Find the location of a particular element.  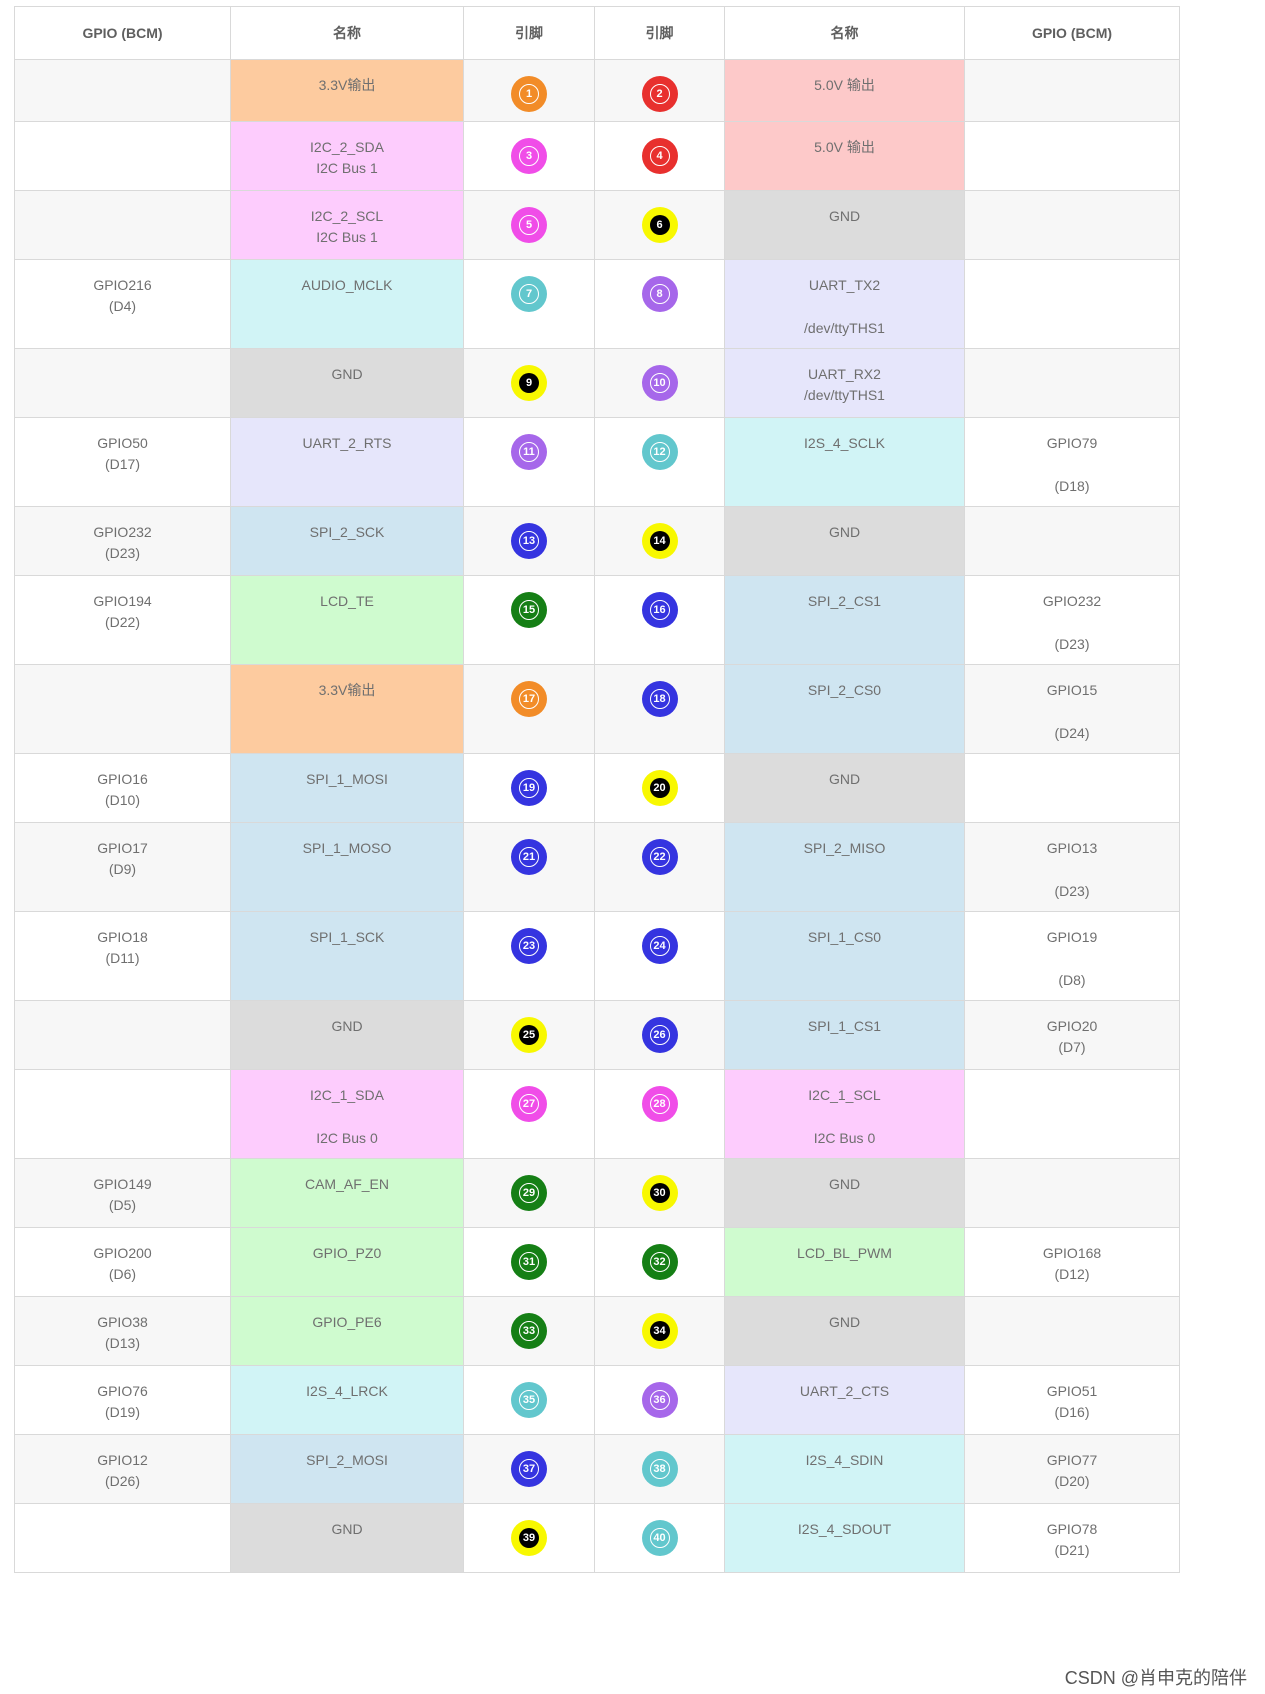

pin-22-icon: 22 is located at coordinates (659, 857).